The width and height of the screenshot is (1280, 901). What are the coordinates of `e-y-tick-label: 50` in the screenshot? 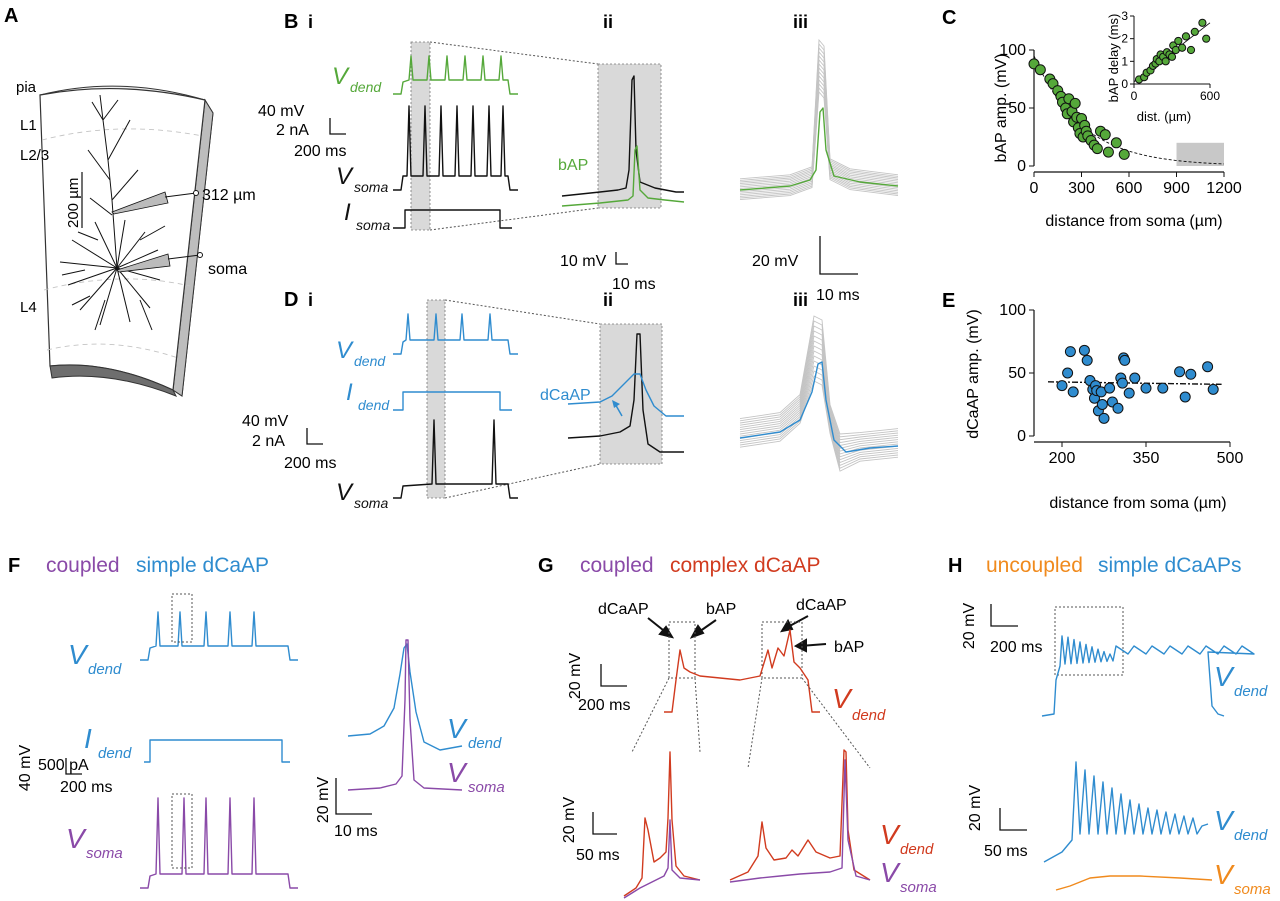 It's located at (1017, 373).